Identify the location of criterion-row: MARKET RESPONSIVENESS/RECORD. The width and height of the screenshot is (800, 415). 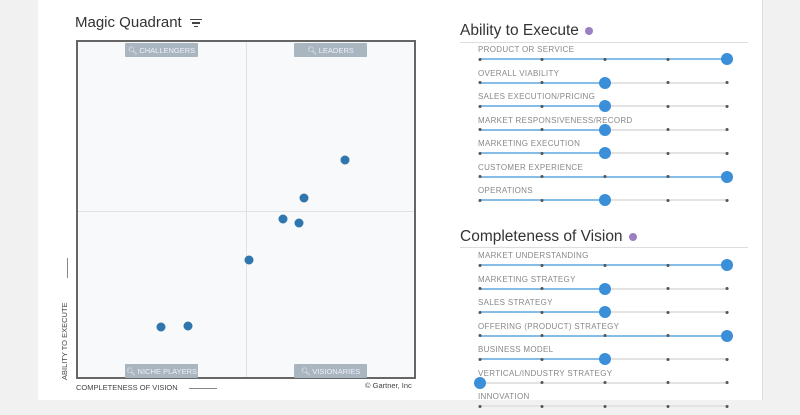
(608, 127).